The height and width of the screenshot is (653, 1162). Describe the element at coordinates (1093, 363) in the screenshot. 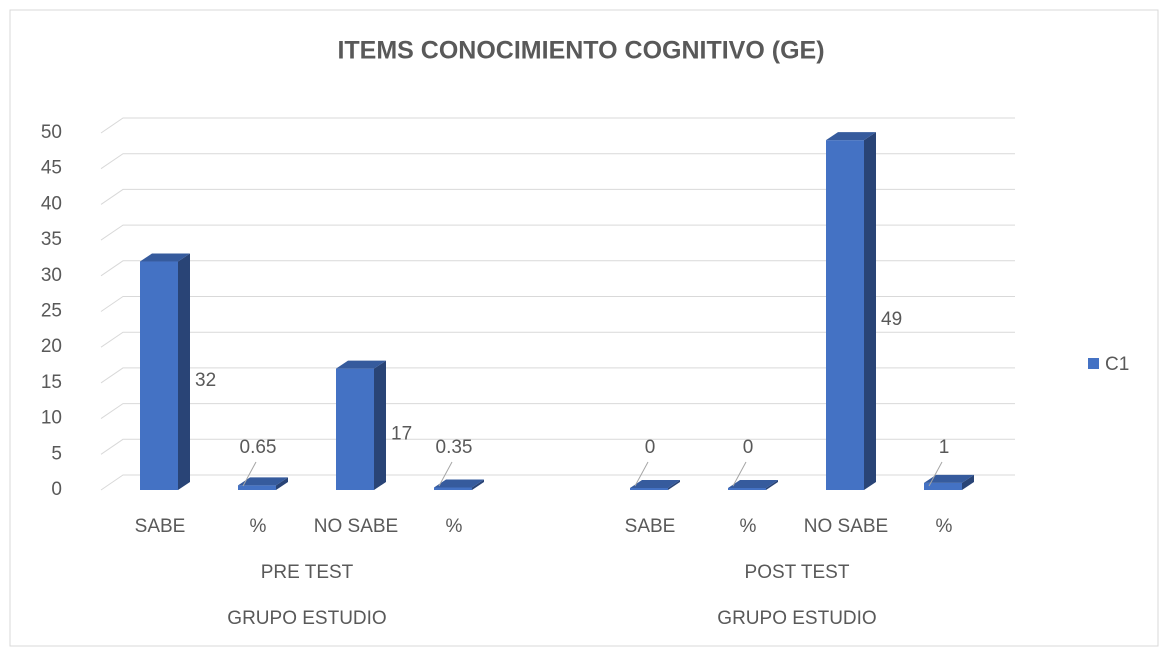

I see `legend-swatch` at that location.